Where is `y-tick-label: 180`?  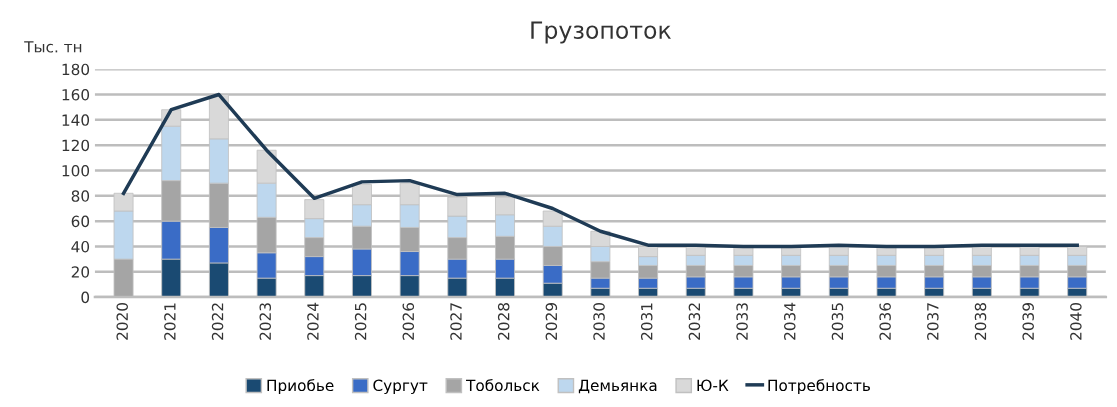 y-tick-label: 180 is located at coordinates (76, 69).